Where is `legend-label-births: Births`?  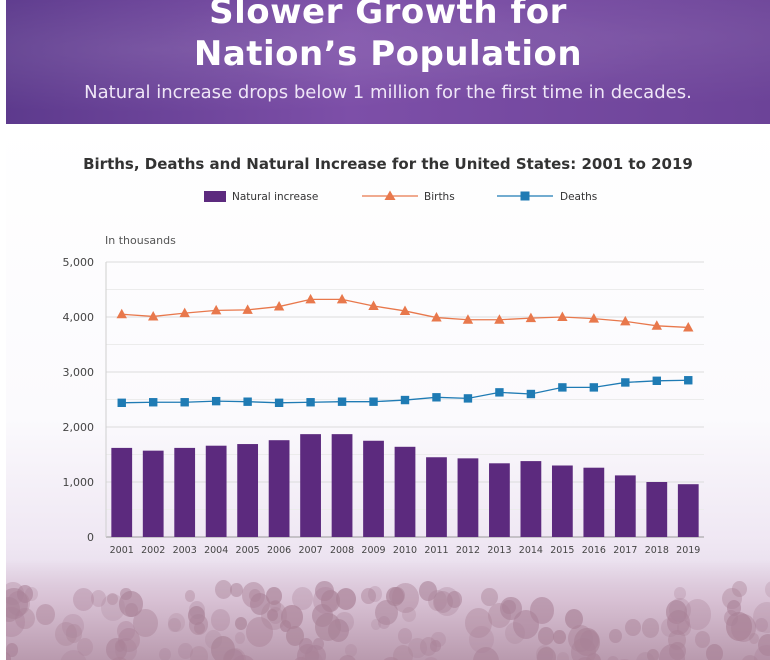 legend-label-births: Births is located at coordinates (439, 197).